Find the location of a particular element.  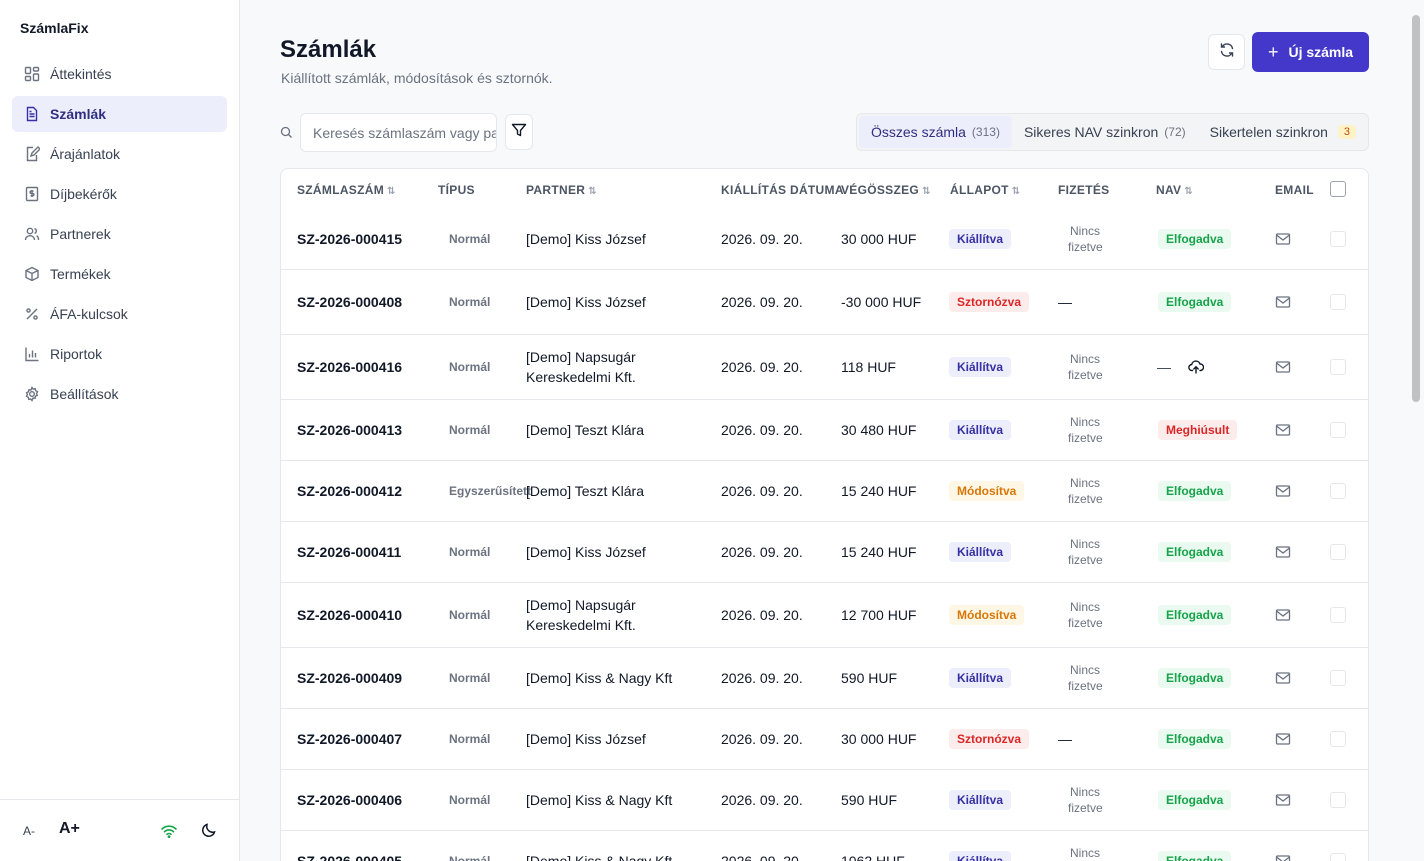

invoice-number: SZ-2026-000406 is located at coordinates (350, 800).